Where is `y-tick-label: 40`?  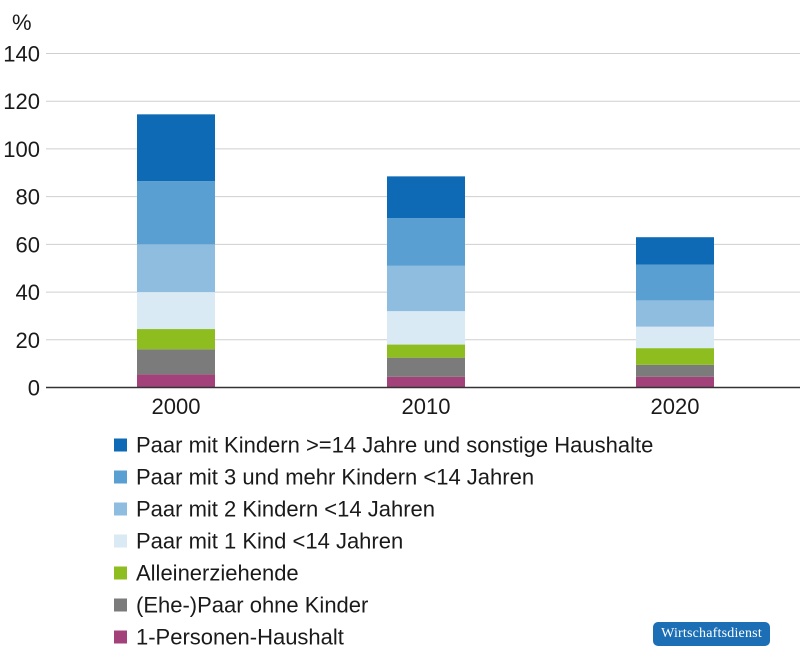 y-tick-label: 40 is located at coordinates (28, 292).